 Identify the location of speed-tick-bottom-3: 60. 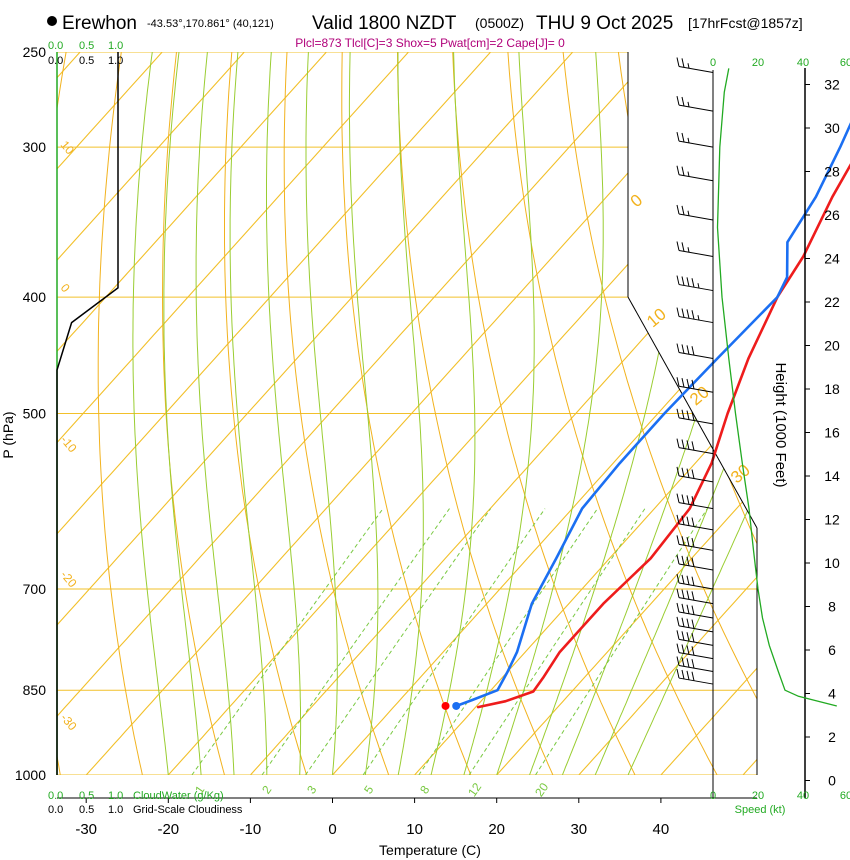
(845, 796).